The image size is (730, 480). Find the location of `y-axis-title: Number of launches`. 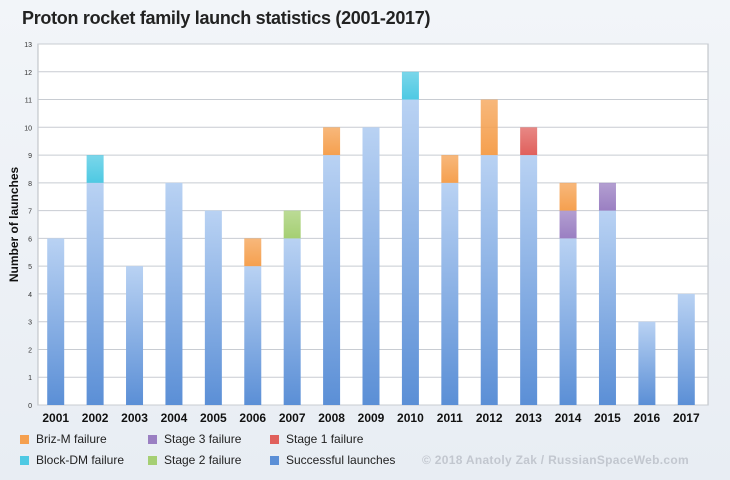

y-axis-title: Number of launches is located at coordinates (14, 225).